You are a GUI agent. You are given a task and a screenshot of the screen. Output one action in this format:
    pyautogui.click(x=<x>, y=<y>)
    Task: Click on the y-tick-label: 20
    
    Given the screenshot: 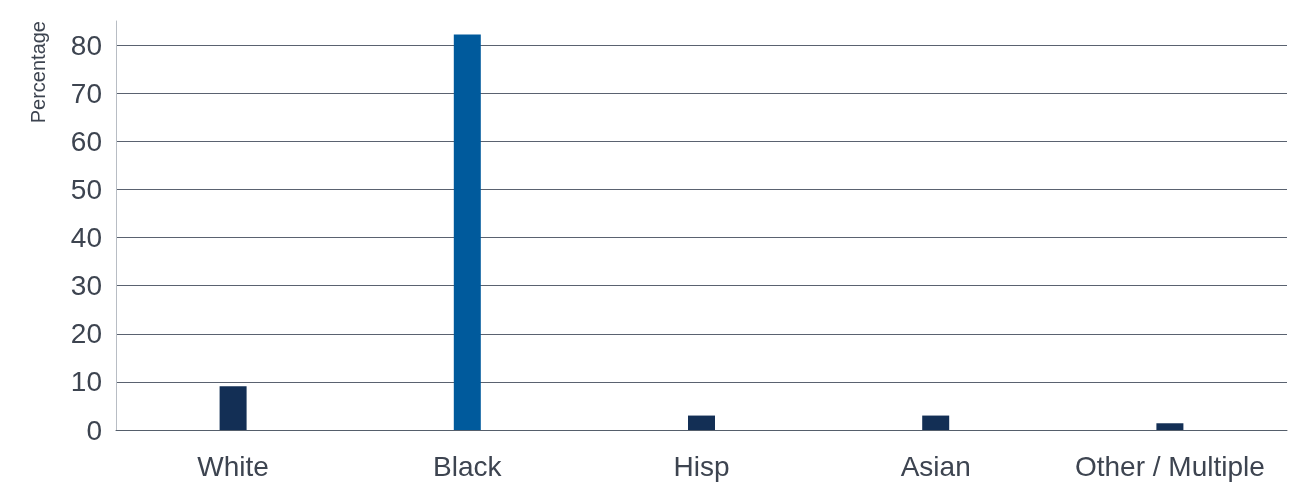 What is the action you would take?
    pyautogui.click(x=86, y=334)
    